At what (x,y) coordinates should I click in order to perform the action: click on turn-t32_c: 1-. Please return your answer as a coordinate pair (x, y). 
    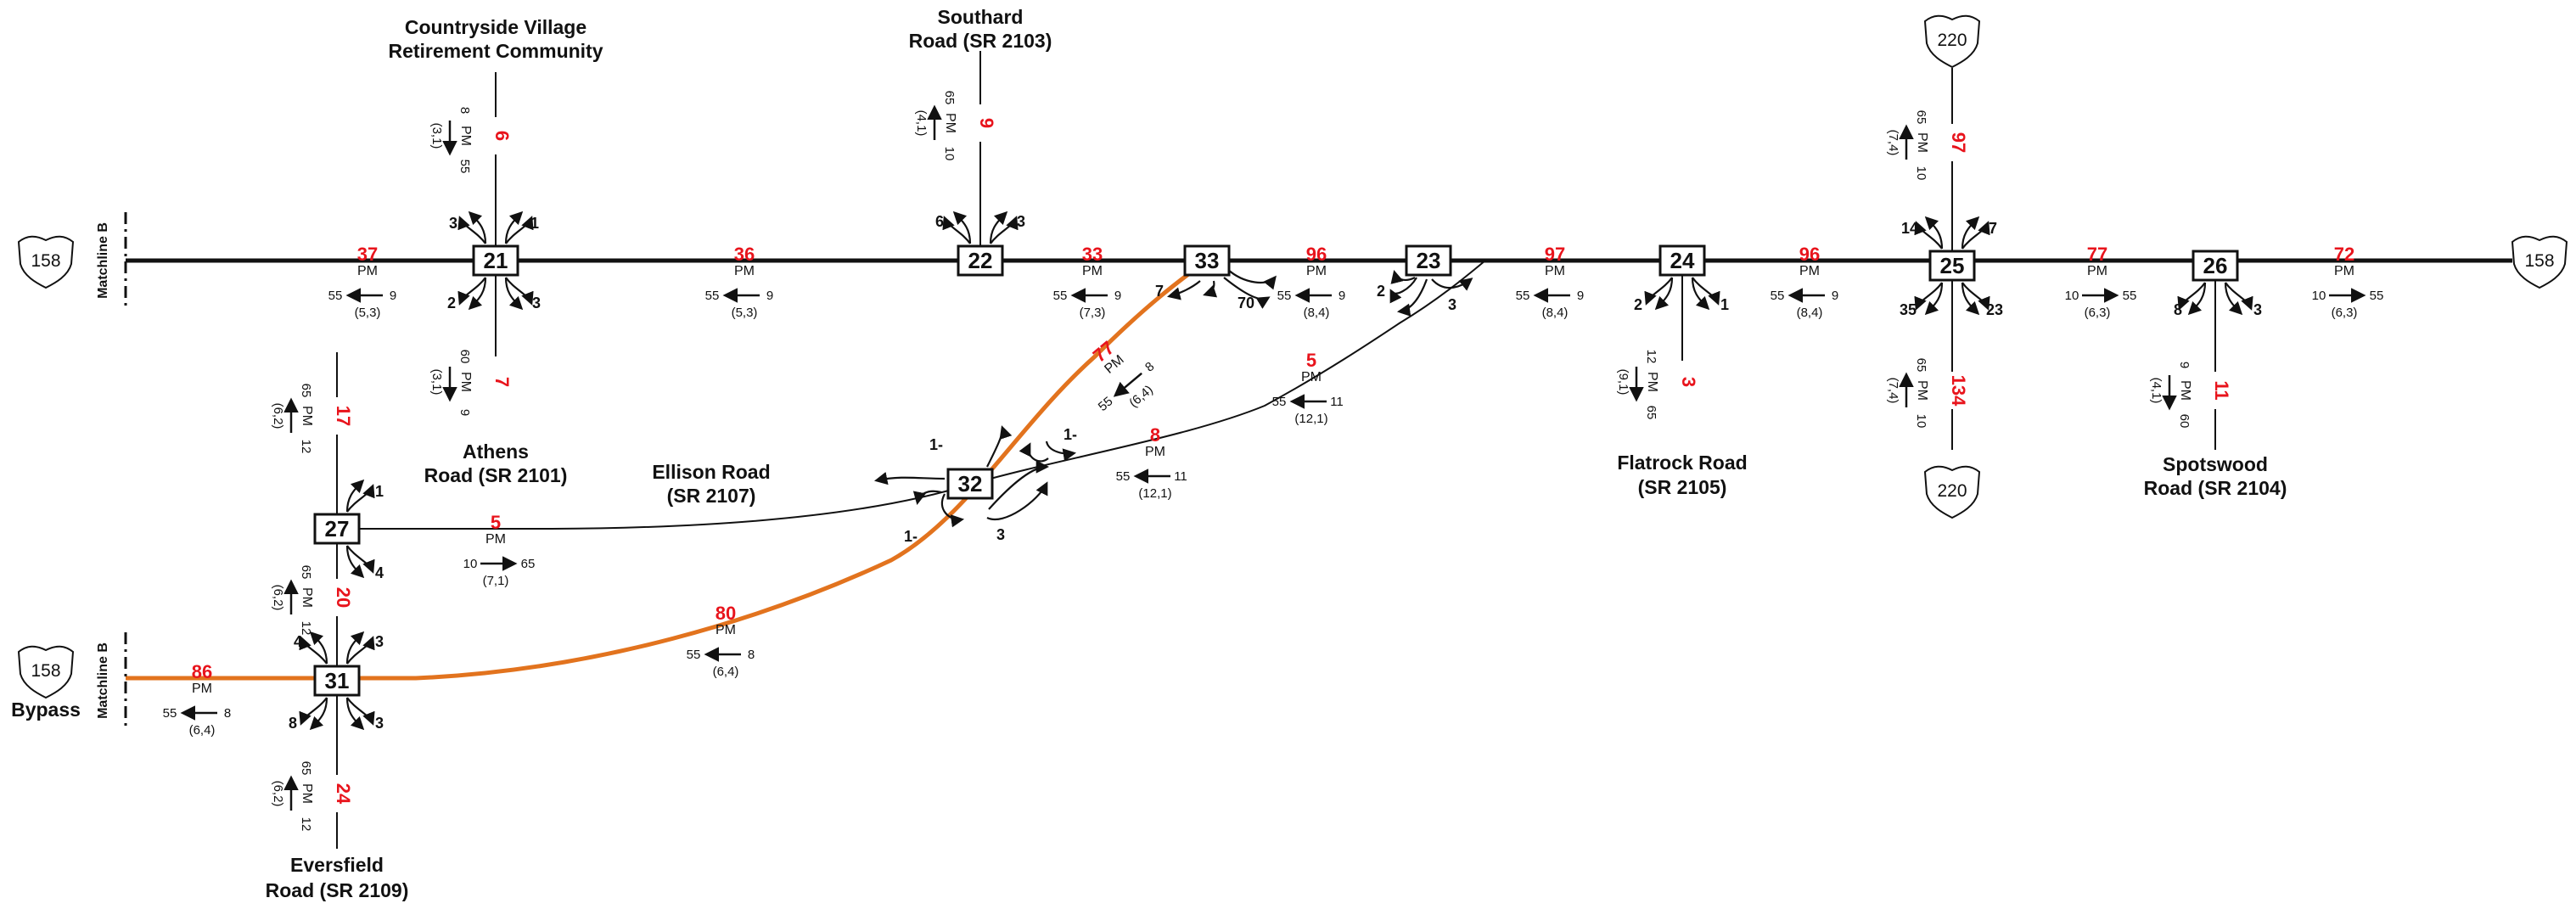
    Looking at the image, I should click on (934, 517).